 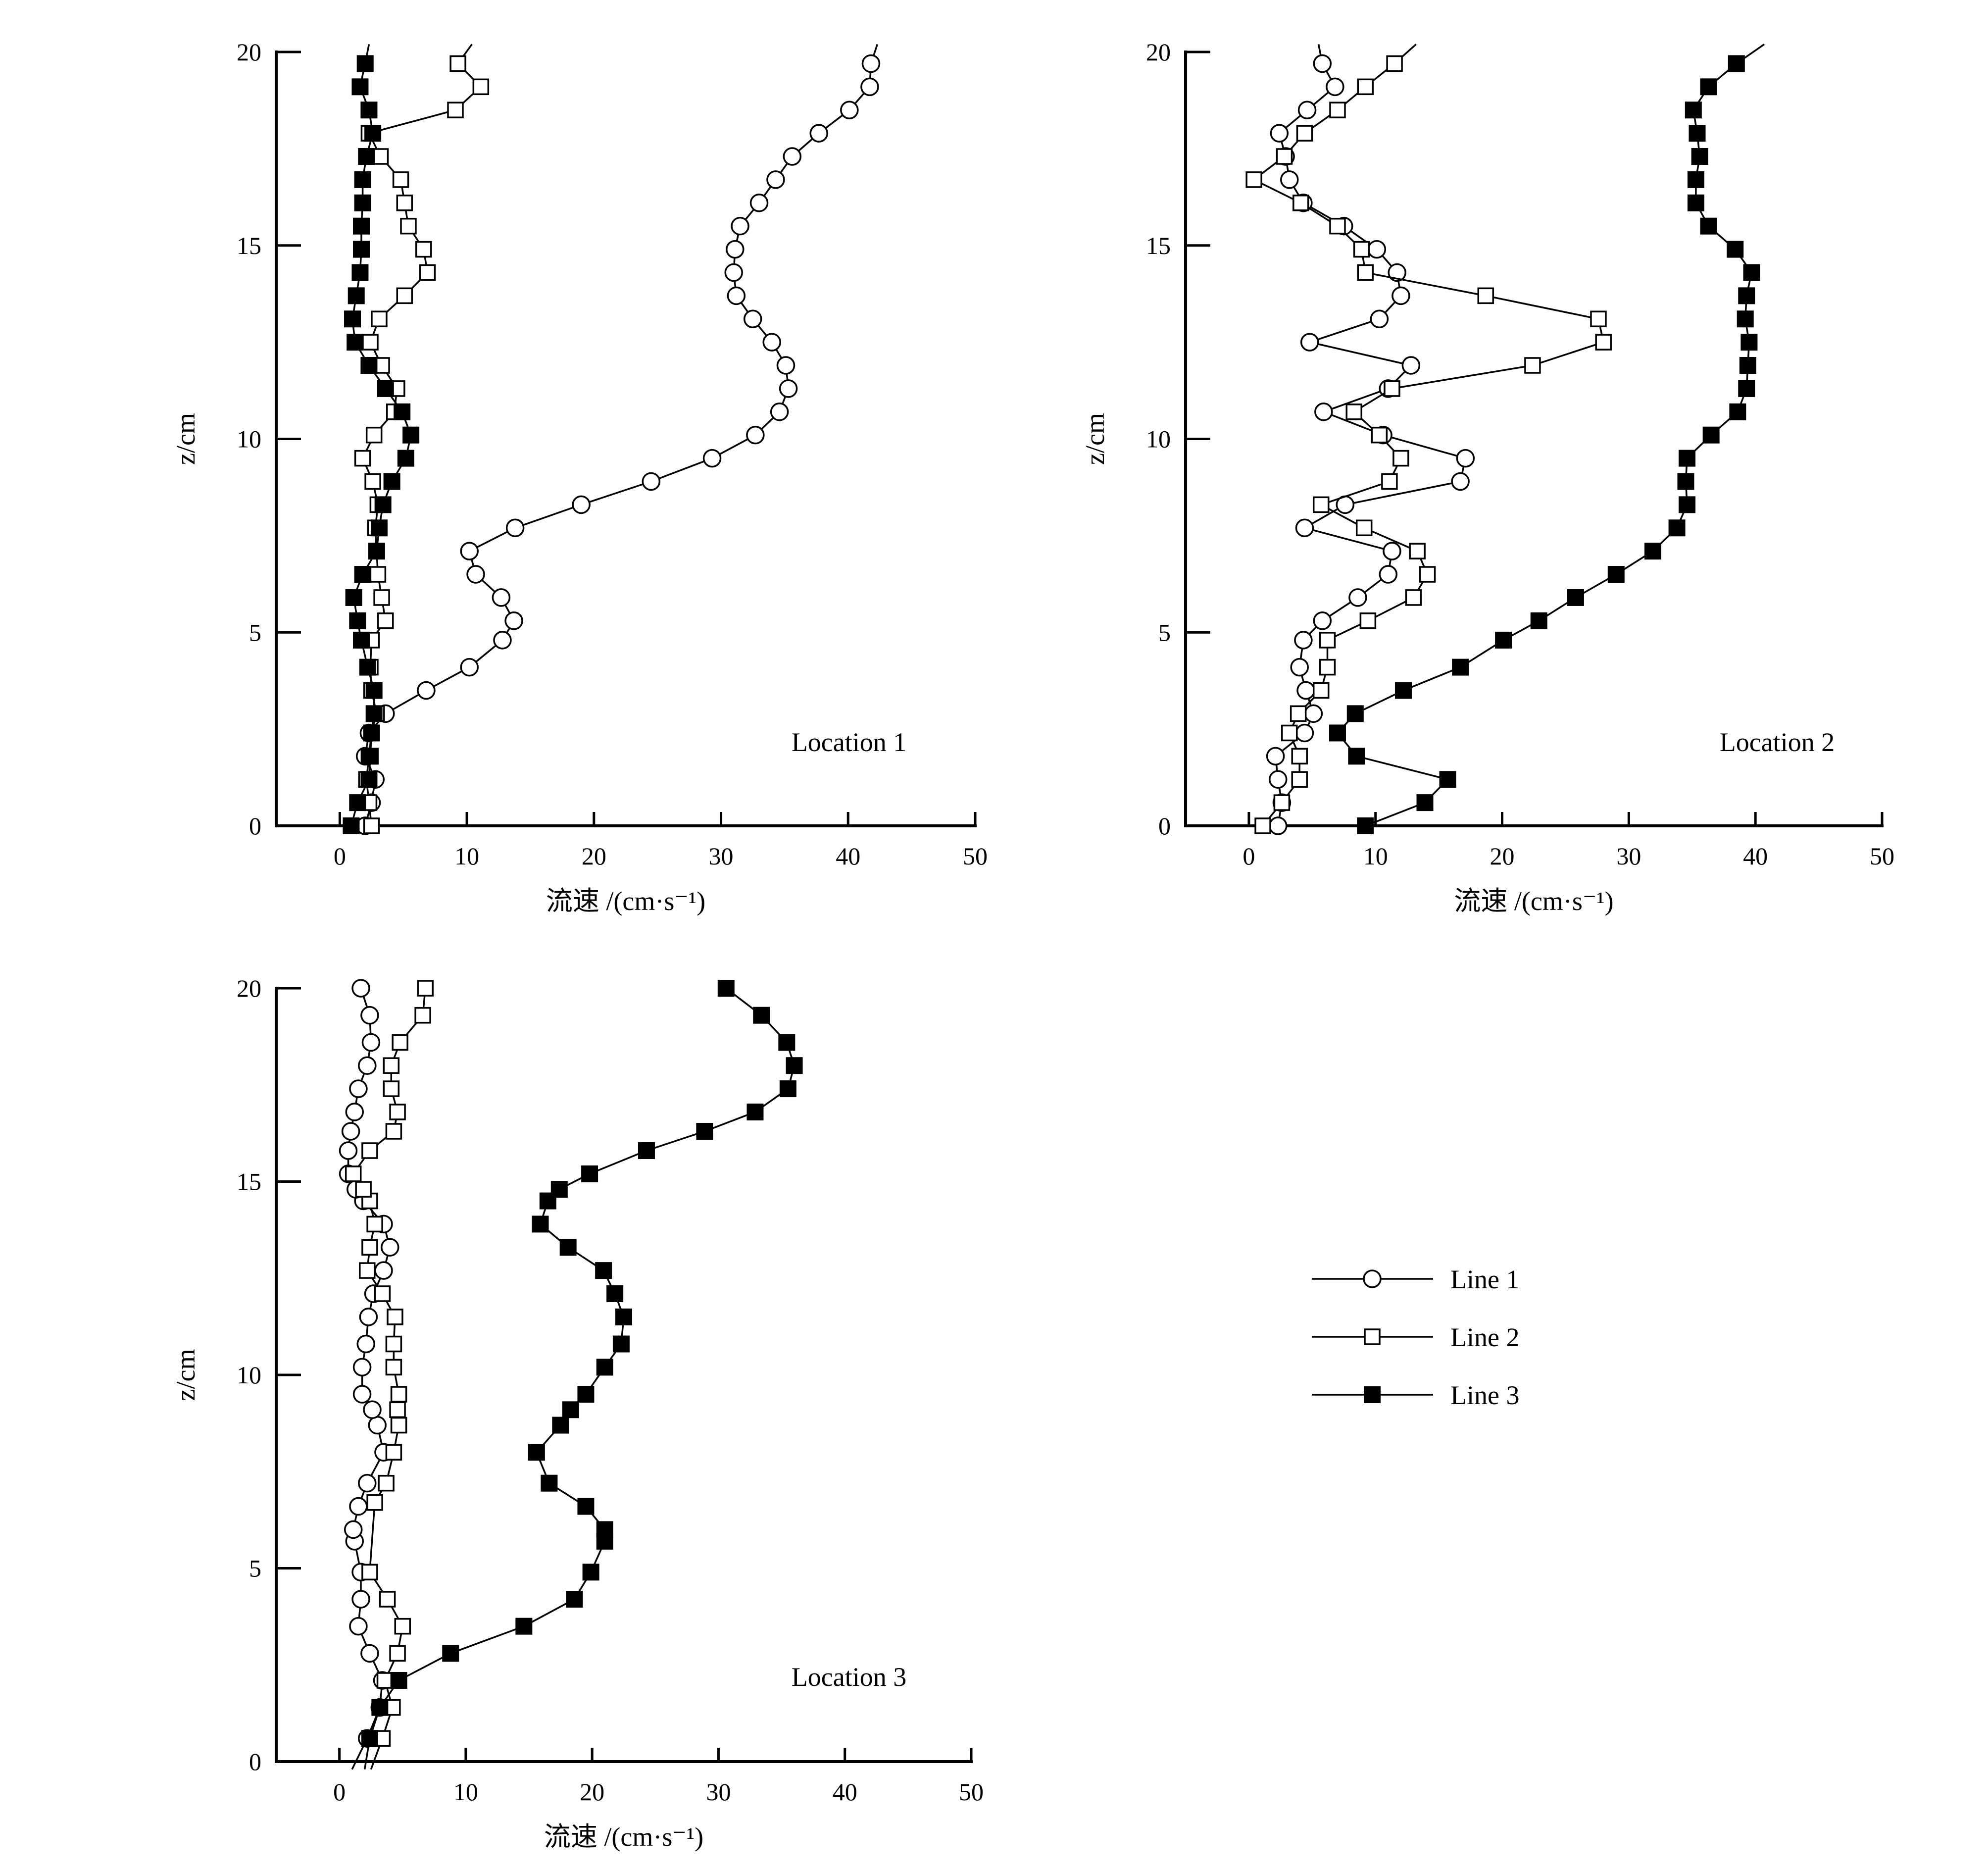 I want to click on y-axis-title: z/cm, so click(x=185, y=439).